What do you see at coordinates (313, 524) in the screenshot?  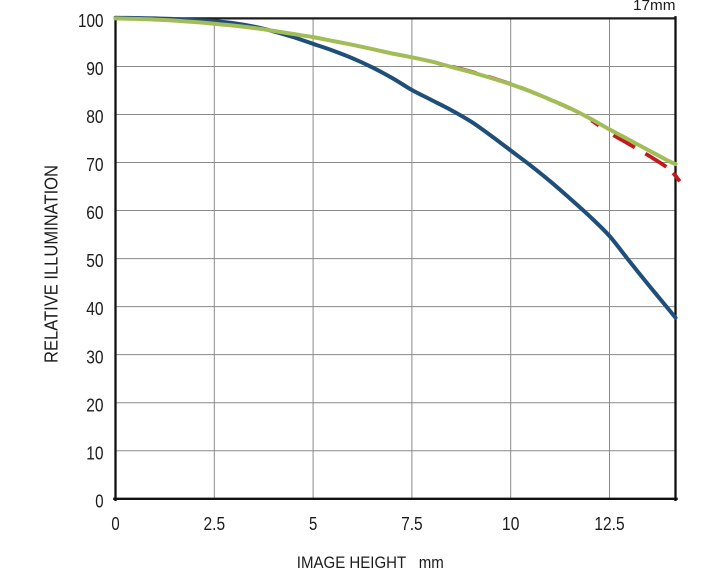 I see `svg-text: 5` at bounding box center [313, 524].